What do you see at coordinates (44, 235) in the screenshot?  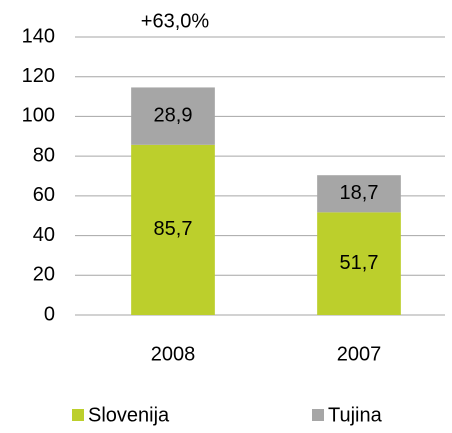 I see `y-tick-label: 40` at bounding box center [44, 235].